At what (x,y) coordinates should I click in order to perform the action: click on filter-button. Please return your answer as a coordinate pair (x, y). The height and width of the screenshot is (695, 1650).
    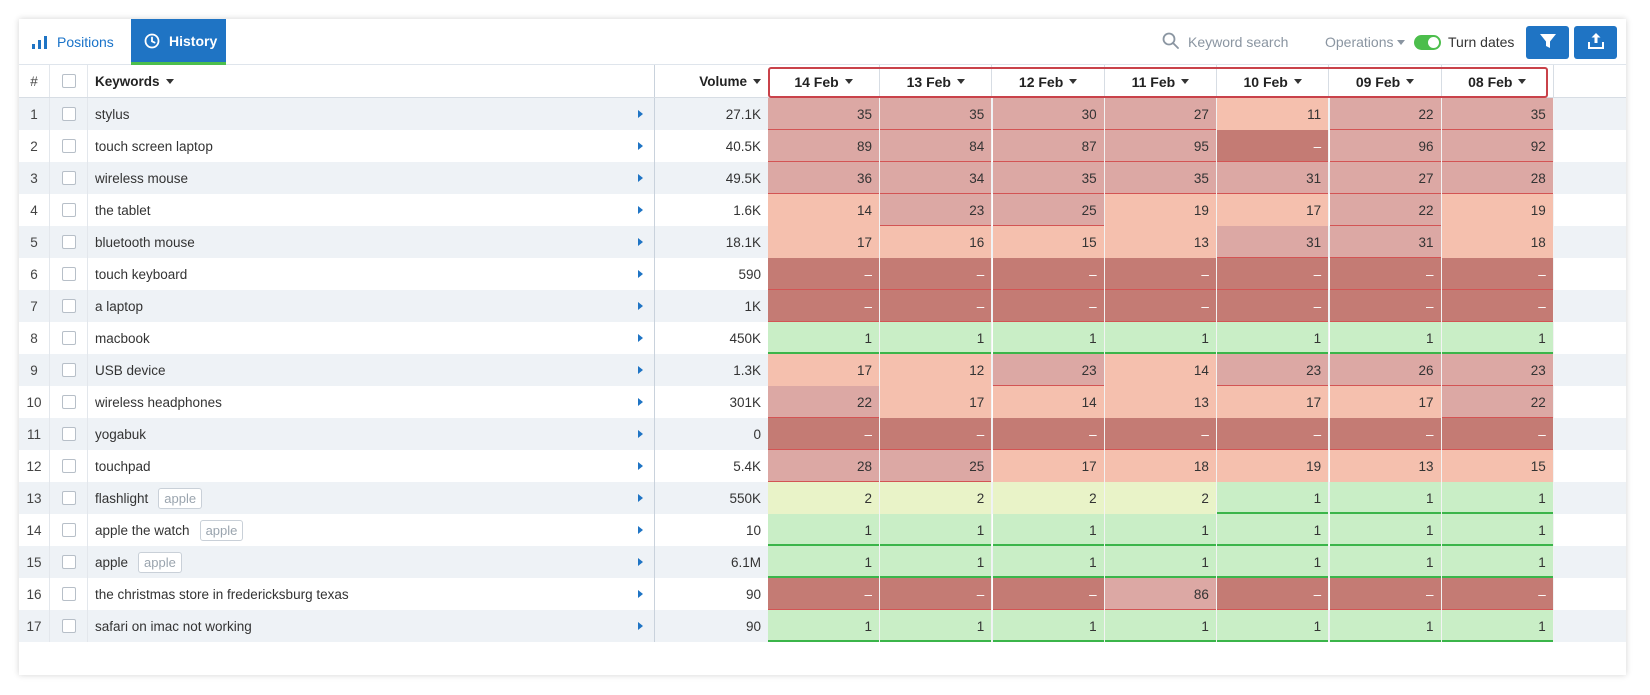
    Looking at the image, I should click on (1547, 42).